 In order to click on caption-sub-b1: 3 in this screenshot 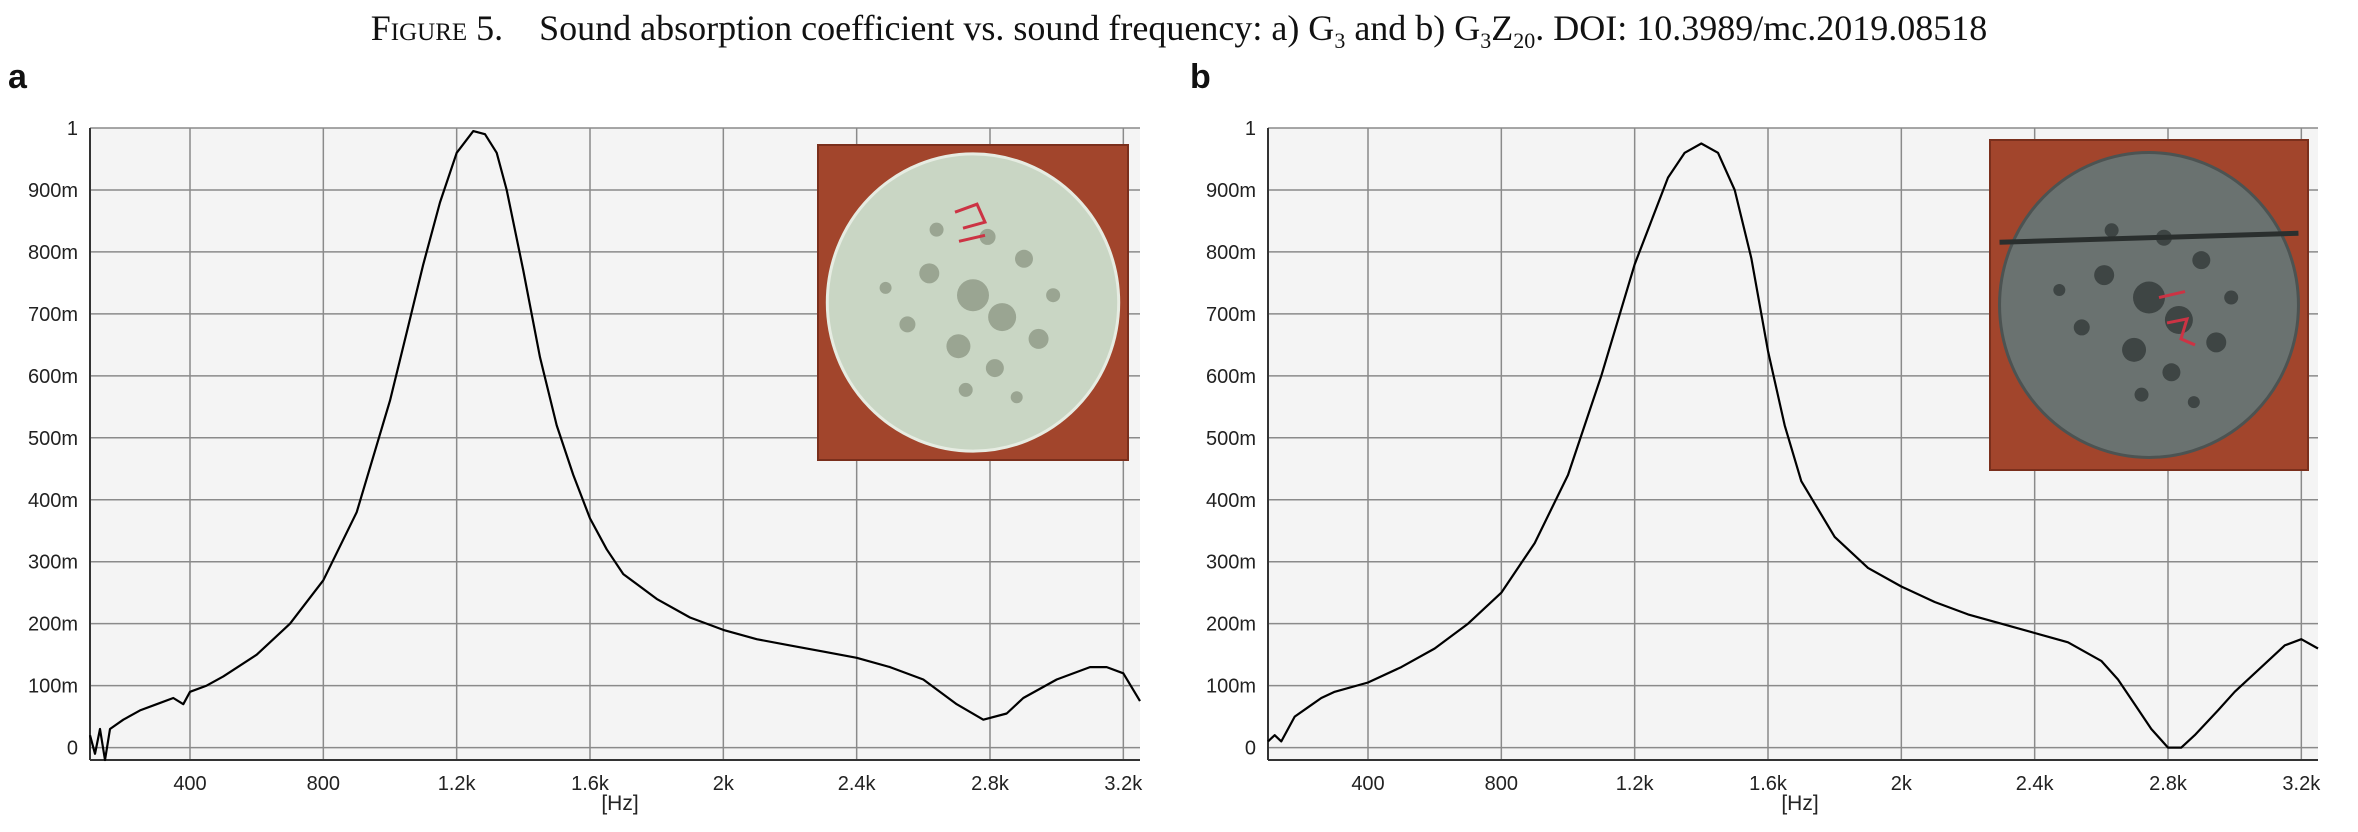, I will do `click(1486, 40)`.